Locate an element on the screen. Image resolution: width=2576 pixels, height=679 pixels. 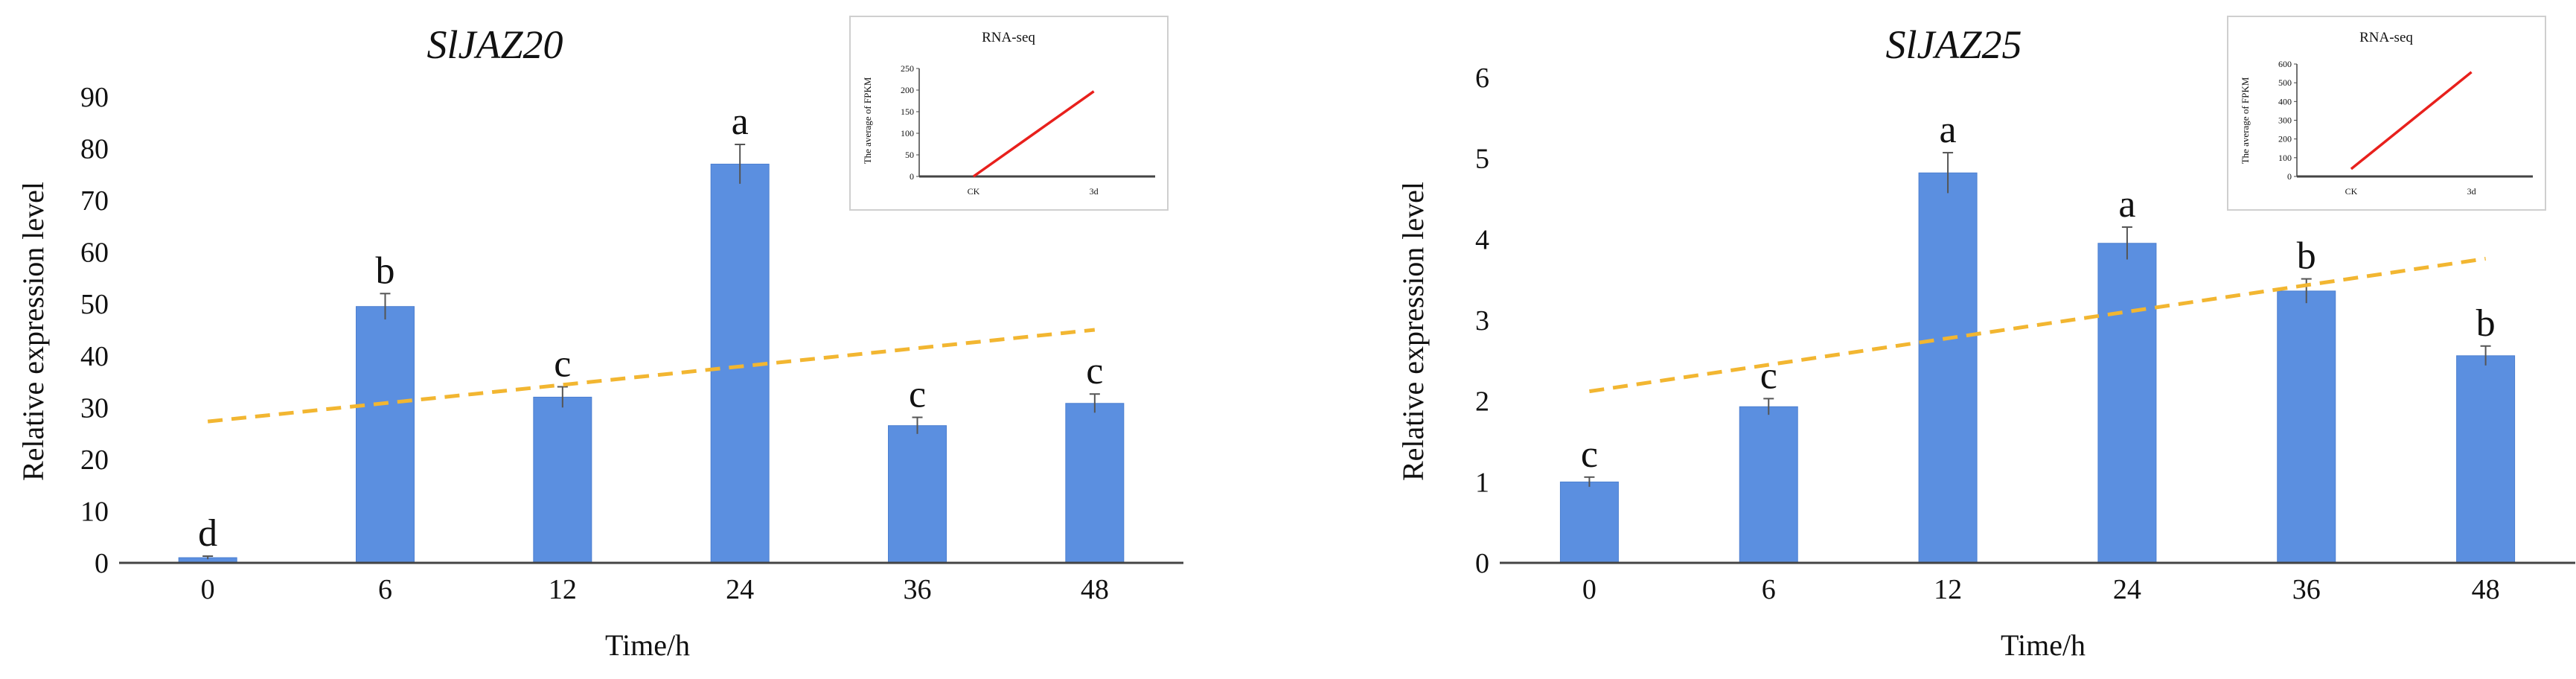
inset-y-tick-label: 50 is located at coordinates (909, 155).